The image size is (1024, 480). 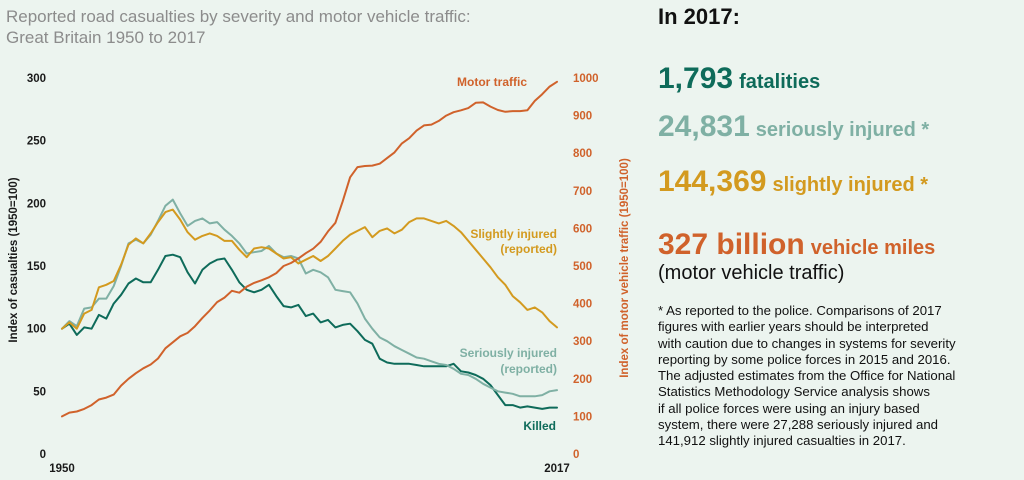 I want to click on stat-fatalities-value: 1,793, so click(x=696, y=78).